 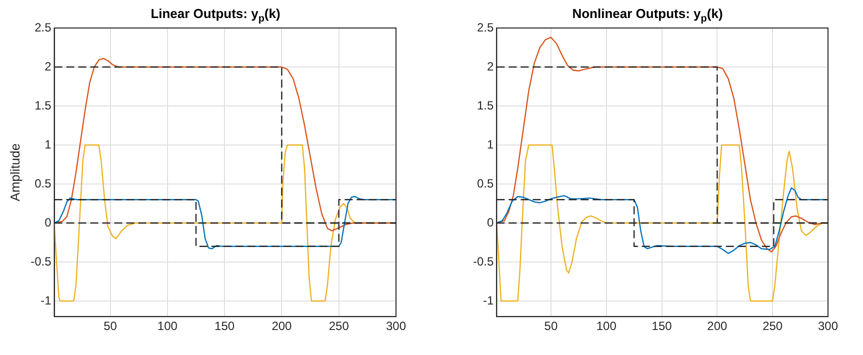 What do you see at coordinates (215, 15) in the screenshot?
I see `chart-title: Linear Outputs: y$_{p}$(k)` at bounding box center [215, 15].